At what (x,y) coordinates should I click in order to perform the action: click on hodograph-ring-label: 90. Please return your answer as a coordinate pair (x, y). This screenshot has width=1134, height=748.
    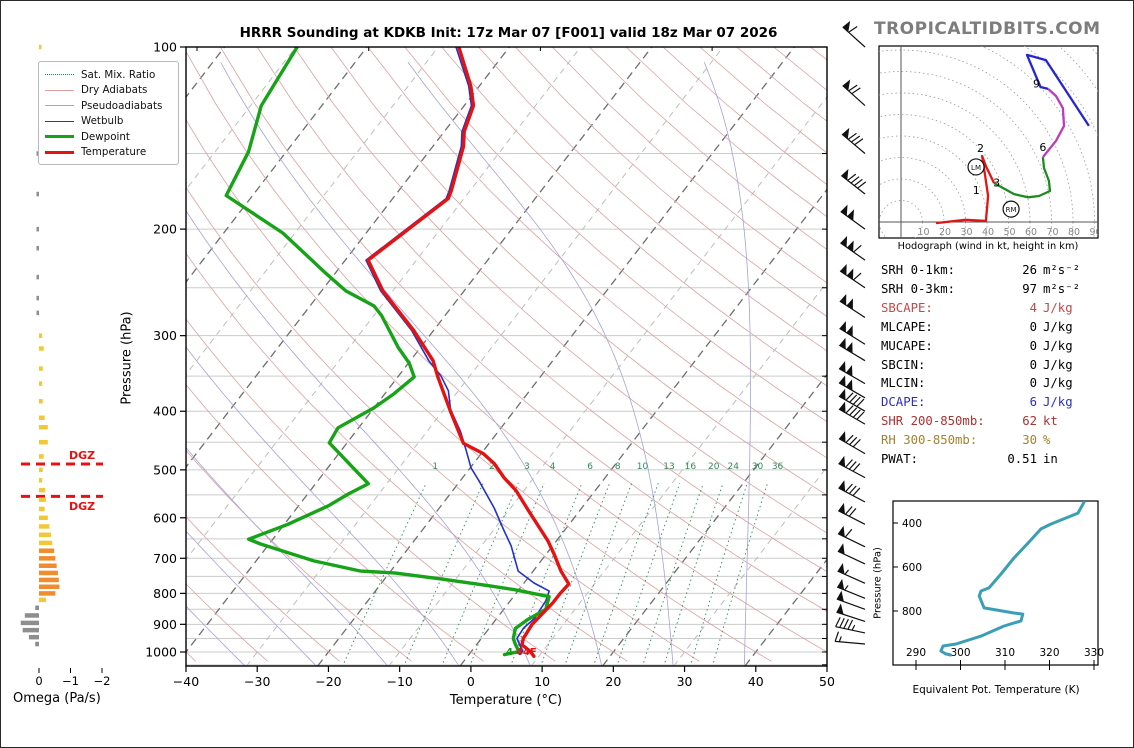
    Looking at the image, I should click on (1096, 232).